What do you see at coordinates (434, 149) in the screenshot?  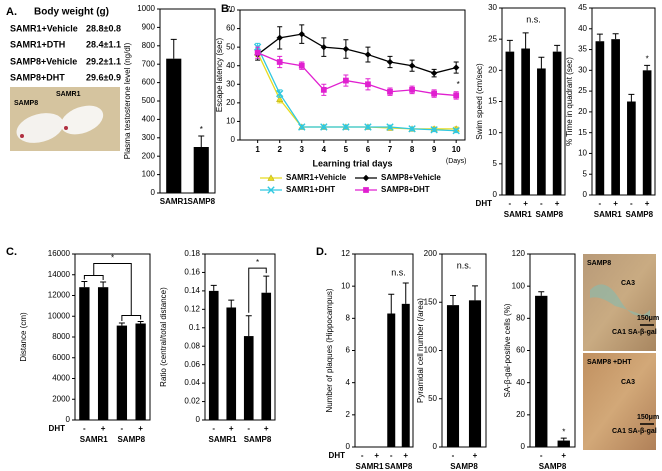 I see `x-tick-label: 9` at bounding box center [434, 149].